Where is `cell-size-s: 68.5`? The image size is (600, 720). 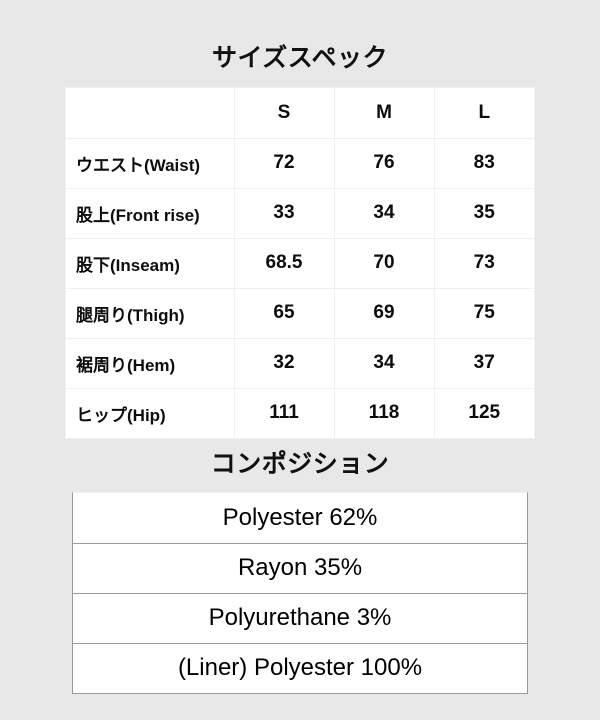
cell-size-s: 68.5 is located at coordinates (284, 263).